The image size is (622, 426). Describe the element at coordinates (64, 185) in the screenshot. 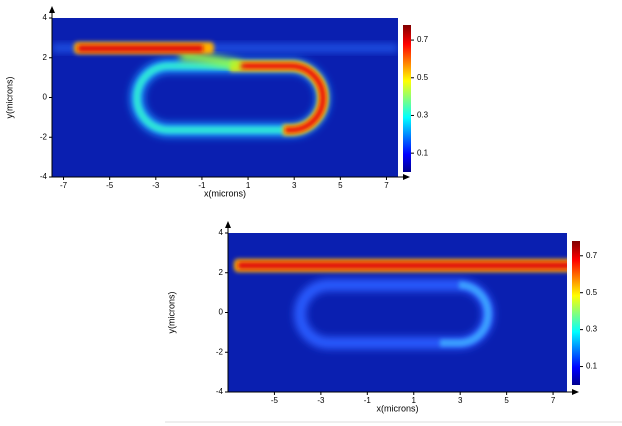

I see `x-tick-label: -7` at that location.